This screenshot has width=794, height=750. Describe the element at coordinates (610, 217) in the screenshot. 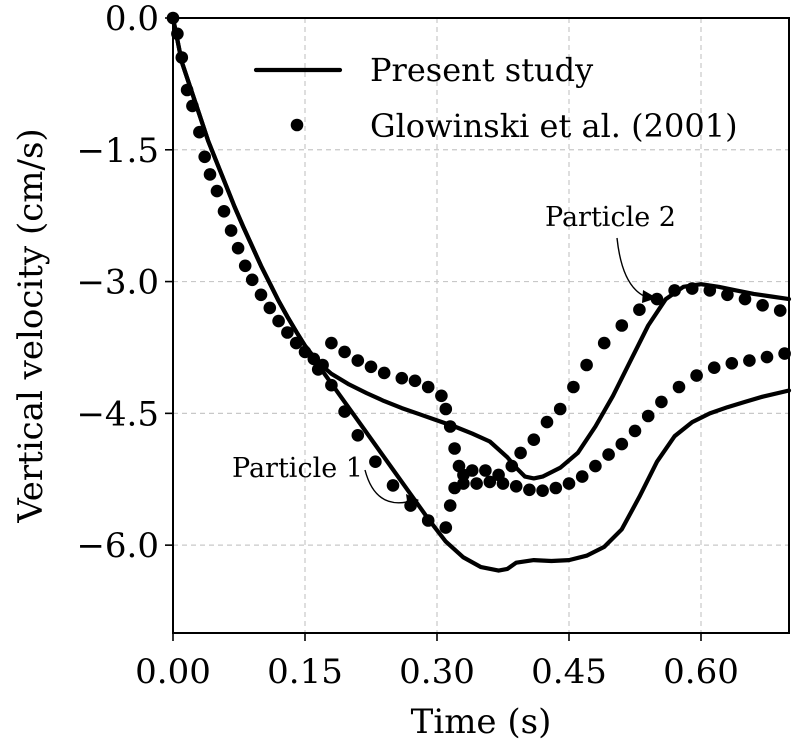

I see `annotation-particle-2: Particle 2` at that location.